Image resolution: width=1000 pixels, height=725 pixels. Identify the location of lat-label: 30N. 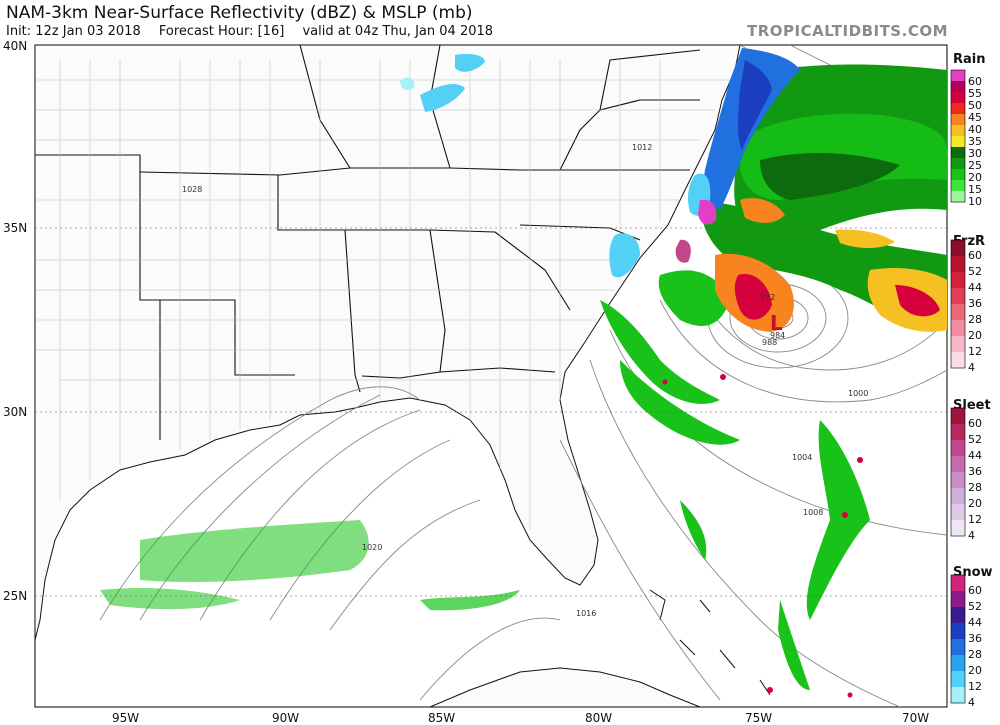
(15, 412).